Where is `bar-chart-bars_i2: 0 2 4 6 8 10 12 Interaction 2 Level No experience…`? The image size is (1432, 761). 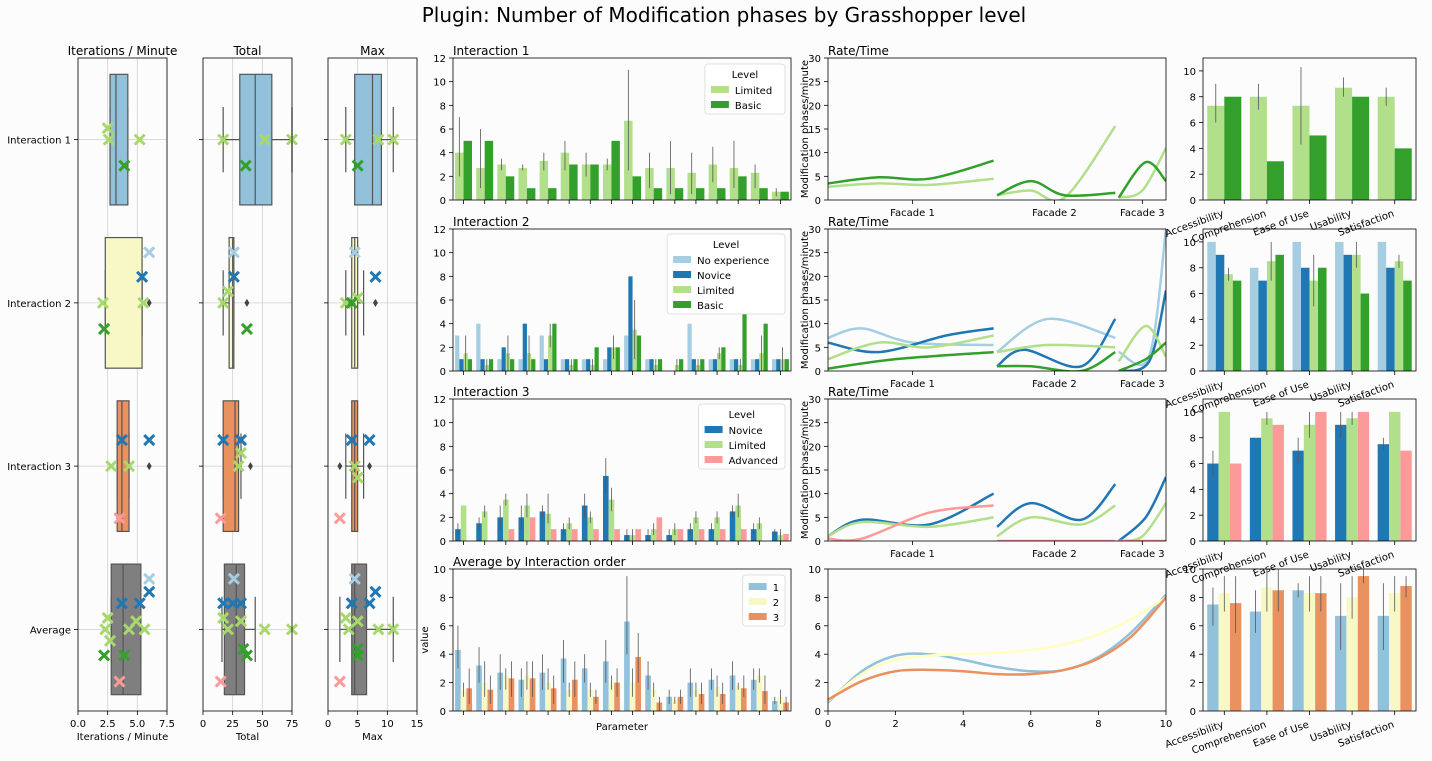 bar-chart-bars_i2: 0 2 4 6 8 10 12 Interaction 2 Level No experience… is located at coordinates (612, 296).